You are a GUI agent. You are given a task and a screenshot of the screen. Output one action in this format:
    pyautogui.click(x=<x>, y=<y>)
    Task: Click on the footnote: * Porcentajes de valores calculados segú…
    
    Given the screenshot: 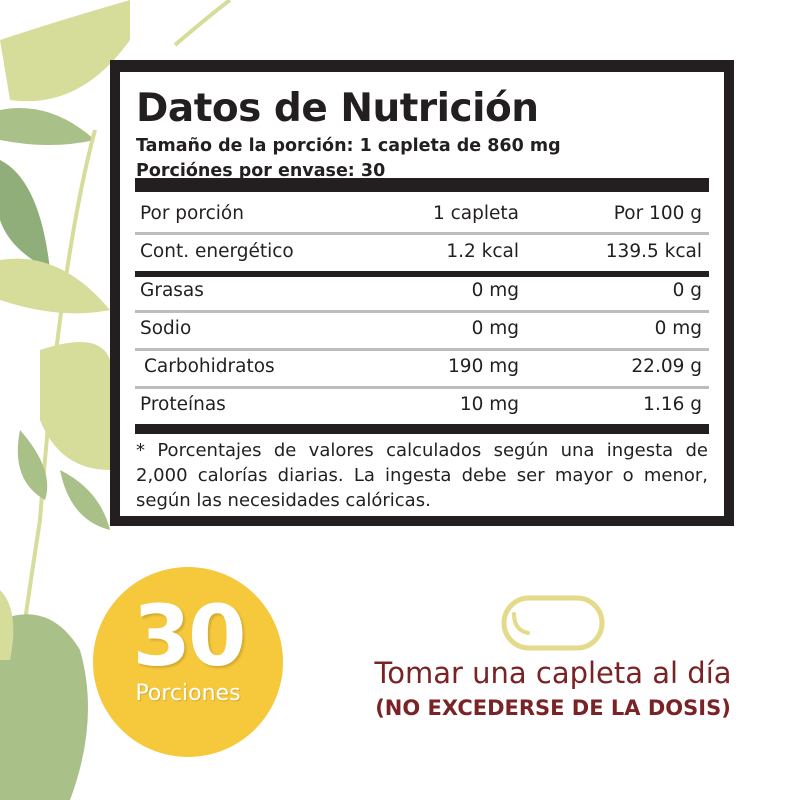 What is the action you would take?
    pyautogui.click(x=422, y=475)
    